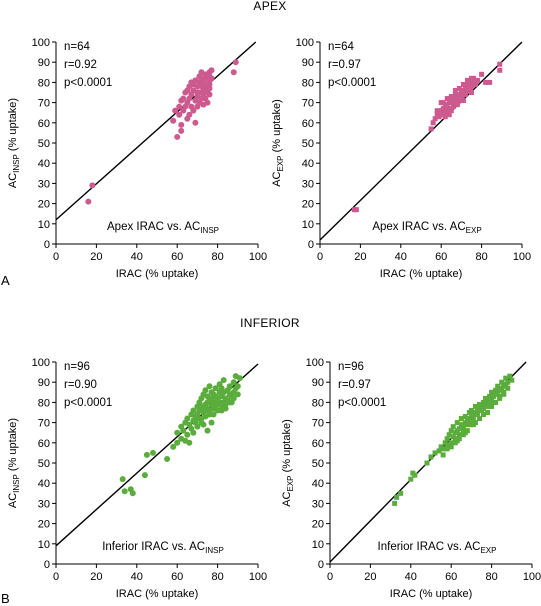 This screenshot has height=606, width=541. I want to click on comparison-annotation: Apex IRAC vs. ACEXP, so click(426, 228).